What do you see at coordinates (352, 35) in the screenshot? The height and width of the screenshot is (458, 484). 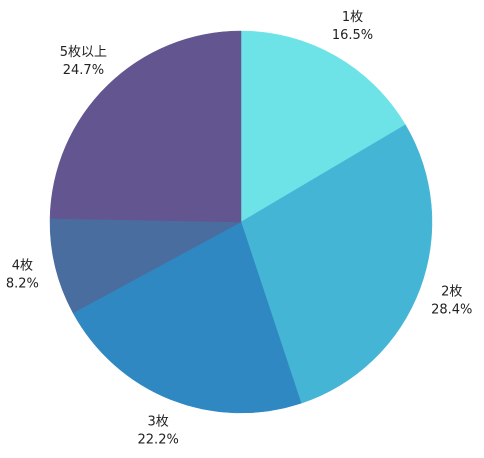 I see `slice-value-label: 16.5%` at bounding box center [352, 35].